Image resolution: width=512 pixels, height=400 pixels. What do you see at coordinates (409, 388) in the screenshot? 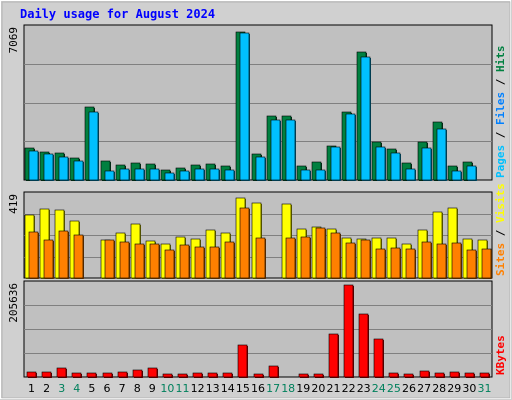
I see `x-tick-label-day-26: 26` at bounding box center [409, 388].